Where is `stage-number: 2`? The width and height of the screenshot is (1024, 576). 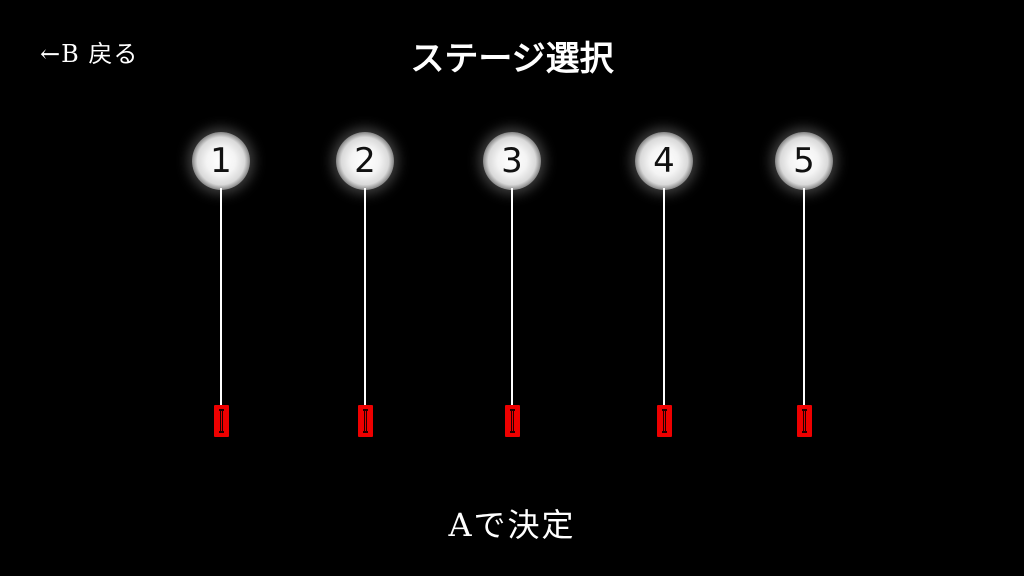
stage-number: 2 is located at coordinates (365, 161).